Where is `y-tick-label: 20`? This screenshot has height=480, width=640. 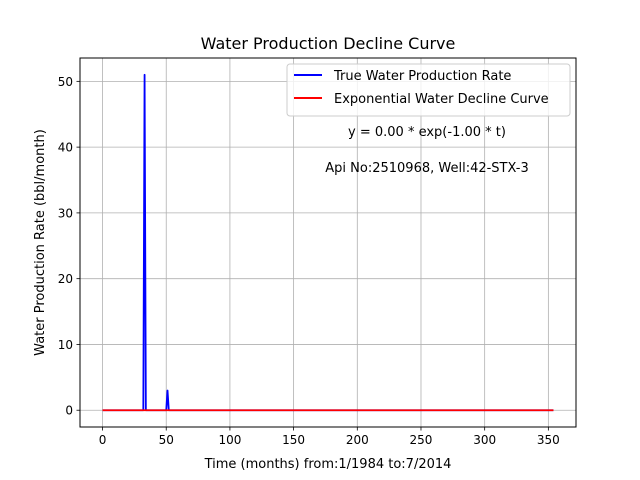 y-tick-label: 20 is located at coordinates (65, 279).